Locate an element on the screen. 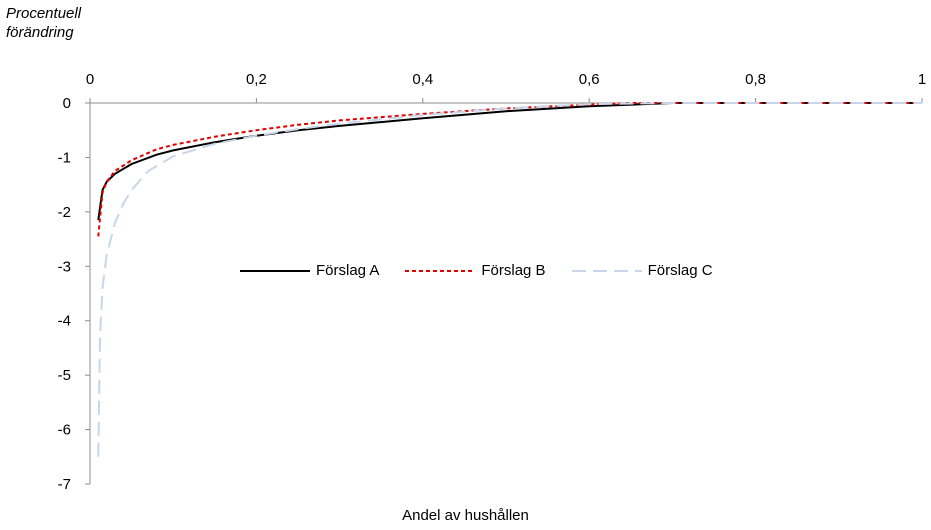 This screenshot has height=530, width=931. y-axis-title-line-1: Procentuell is located at coordinates (44, 13).